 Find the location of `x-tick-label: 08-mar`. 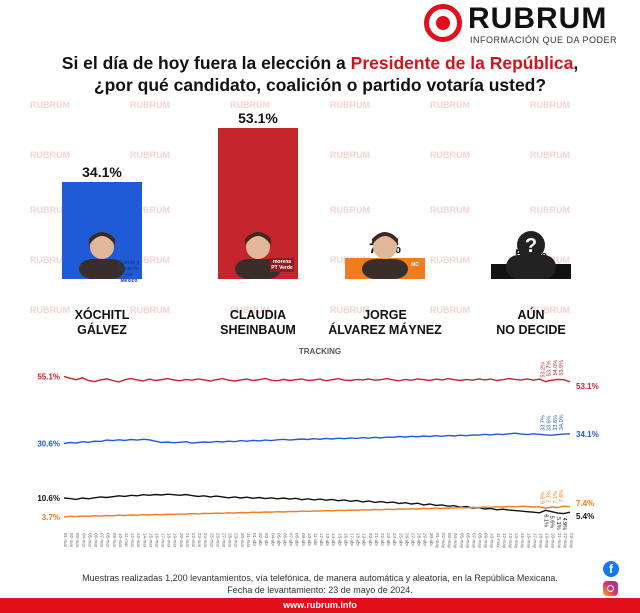

x-tick-label: 08-mar is located at coordinates (108, 540).